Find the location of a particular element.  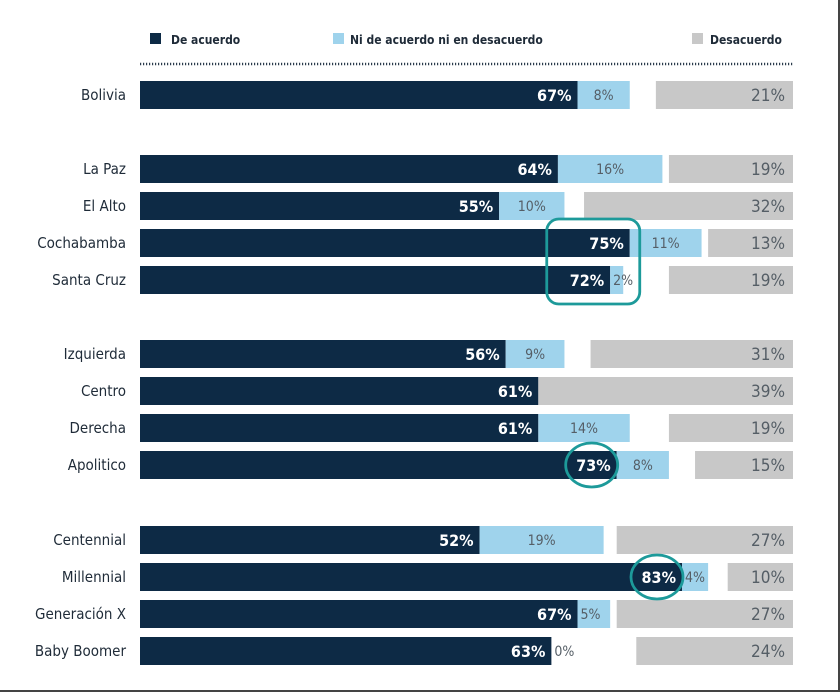

legend-swatch-disagree is located at coordinates (697, 38).